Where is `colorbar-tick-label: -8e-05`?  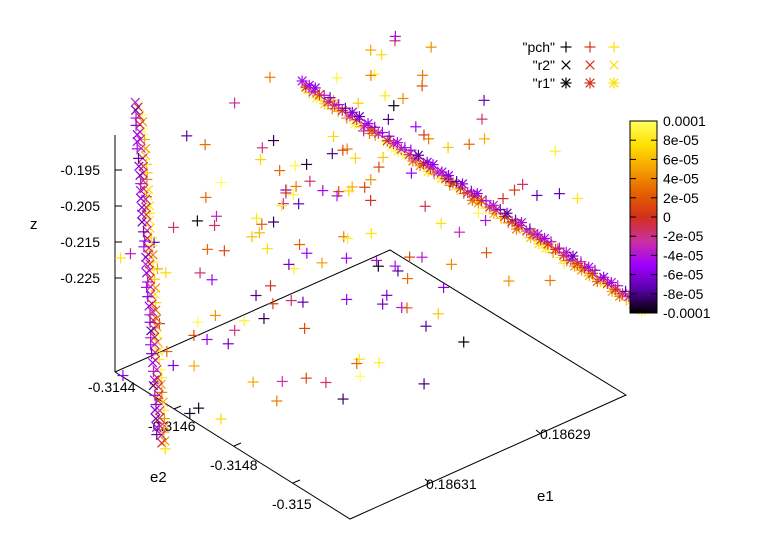 colorbar-tick-label: -8e-05 is located at coordinates (683, 294).